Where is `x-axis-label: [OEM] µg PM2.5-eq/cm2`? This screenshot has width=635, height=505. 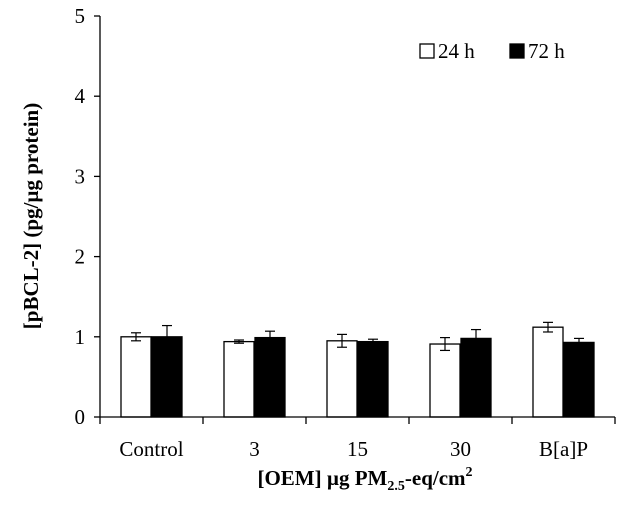
x-axis-label: [OEM] µg PM2.5-eq/cm2 is located at coordinates (364, 479).